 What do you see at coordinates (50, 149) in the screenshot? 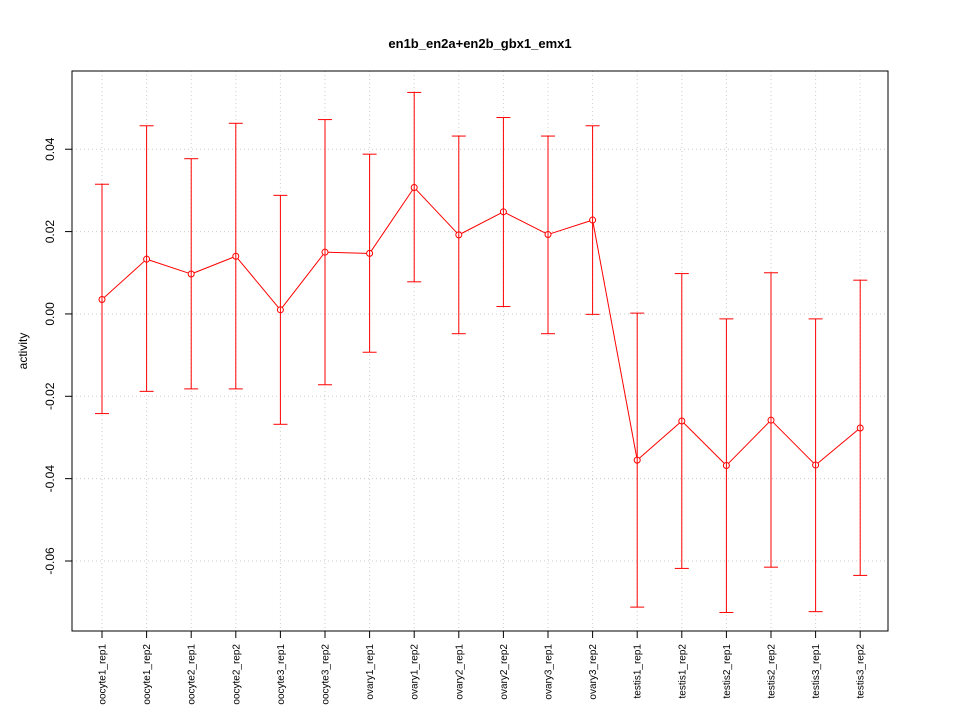
I see `y-tick-label: 0.04` at bounding box center [50, 149].